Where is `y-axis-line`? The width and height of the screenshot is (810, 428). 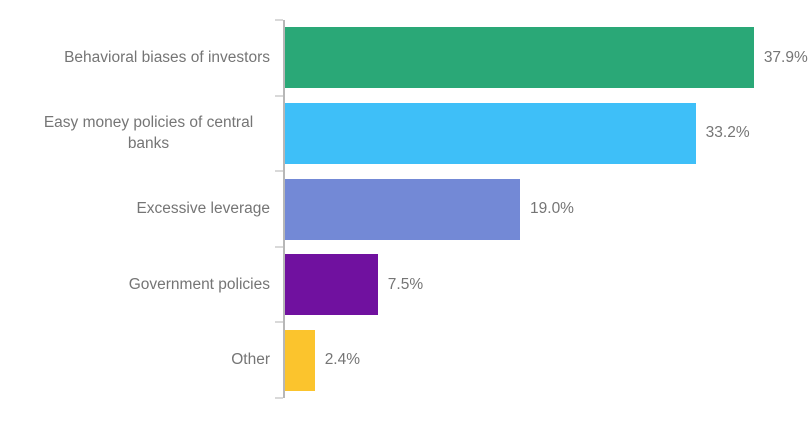
y-axis-line is located at coordinates (284, 209).